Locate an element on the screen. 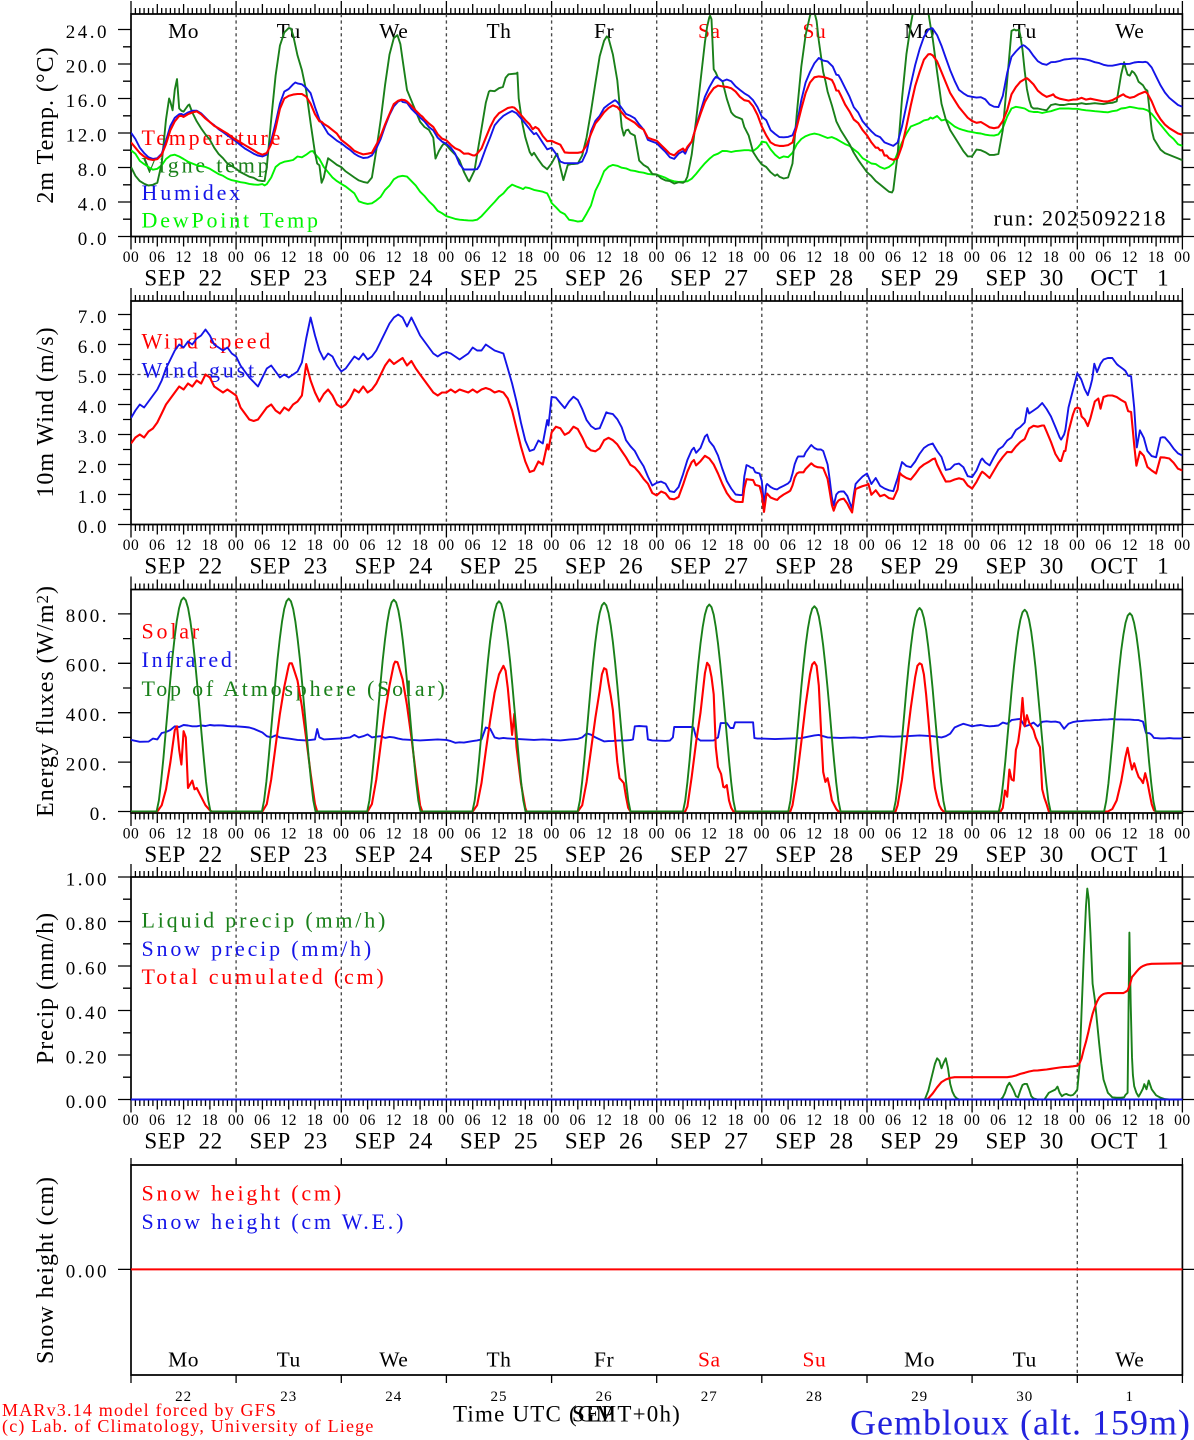 Image resolution: width=1194 pixels, height=1440 pixels. svg-text: Energy fluxes (W/m2) is located at coordinates (46, 701).